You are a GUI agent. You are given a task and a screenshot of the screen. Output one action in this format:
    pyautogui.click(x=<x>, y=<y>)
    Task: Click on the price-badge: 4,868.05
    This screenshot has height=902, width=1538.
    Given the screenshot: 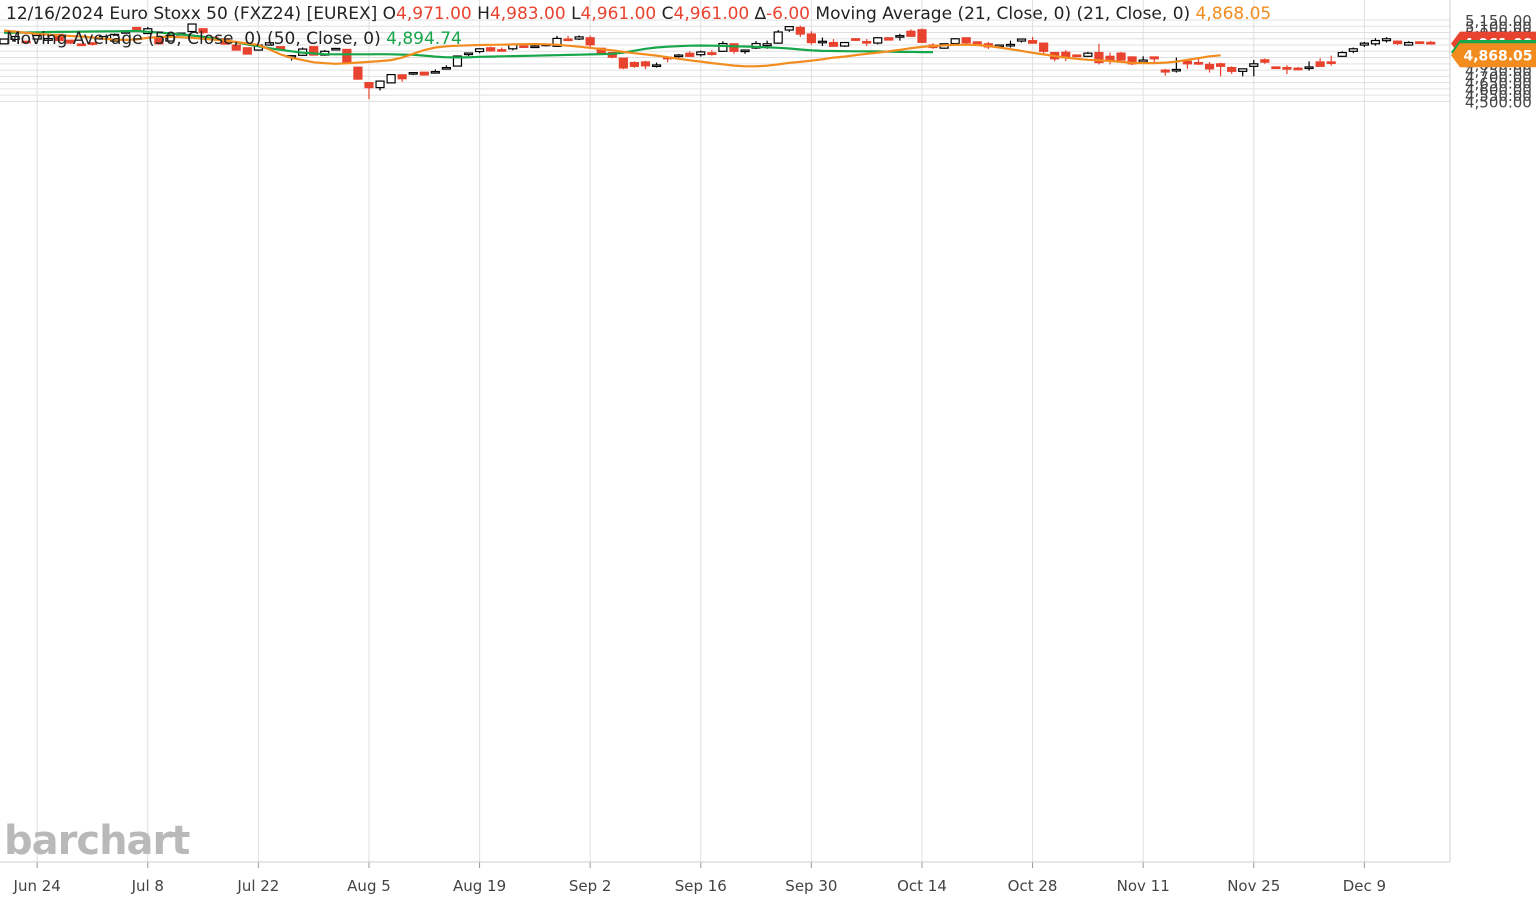 What is the action you would take?
    pyautogui.click(x=1493, y=55)
    